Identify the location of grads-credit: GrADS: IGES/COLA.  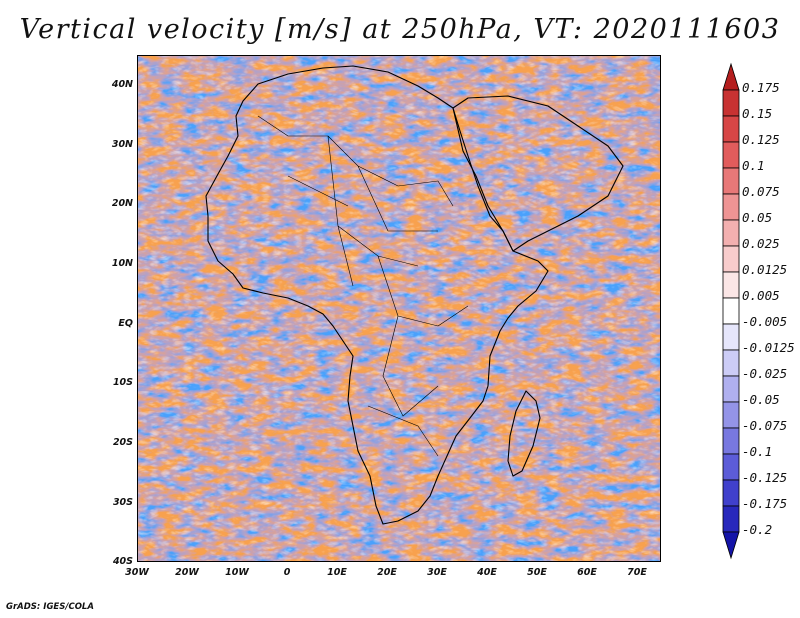
(50, 607).